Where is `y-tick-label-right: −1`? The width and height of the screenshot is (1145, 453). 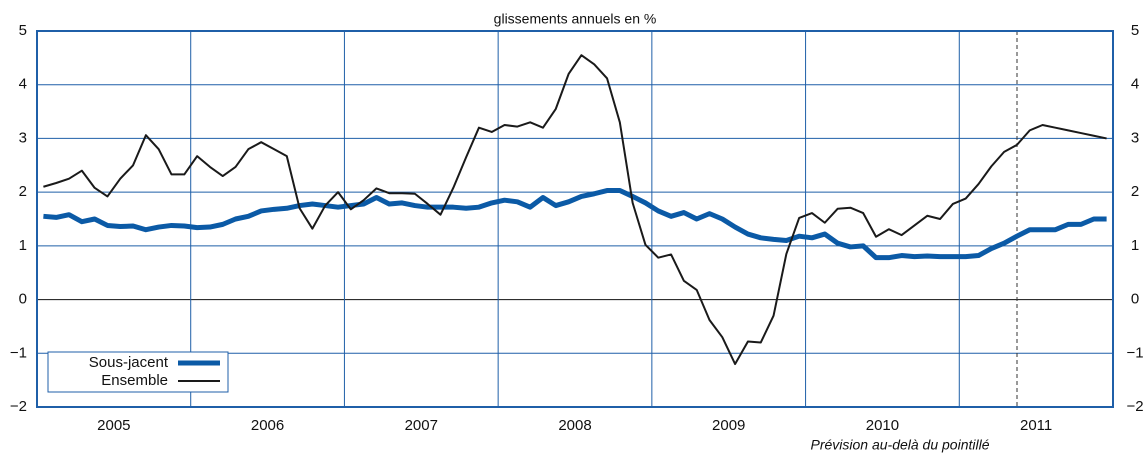 y-tick-label-right: −1 is located at coordinates (1134, 352).